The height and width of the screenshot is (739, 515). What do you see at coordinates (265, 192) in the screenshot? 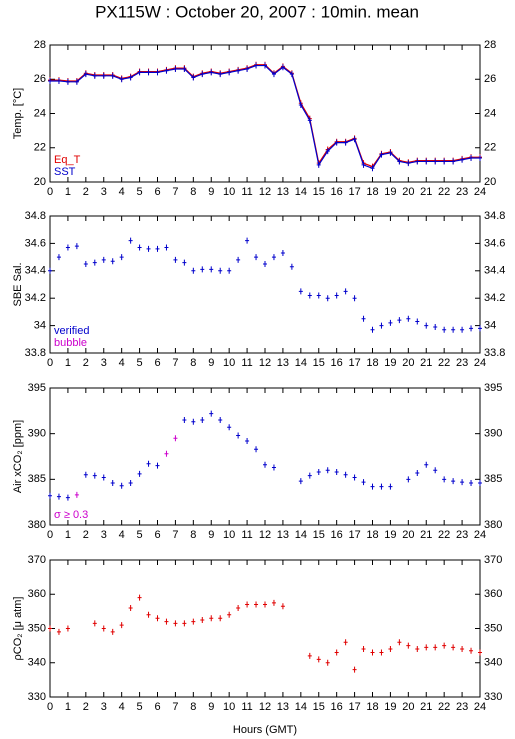
I see `x-tick-label: 12` at bounding box center [265, 192].